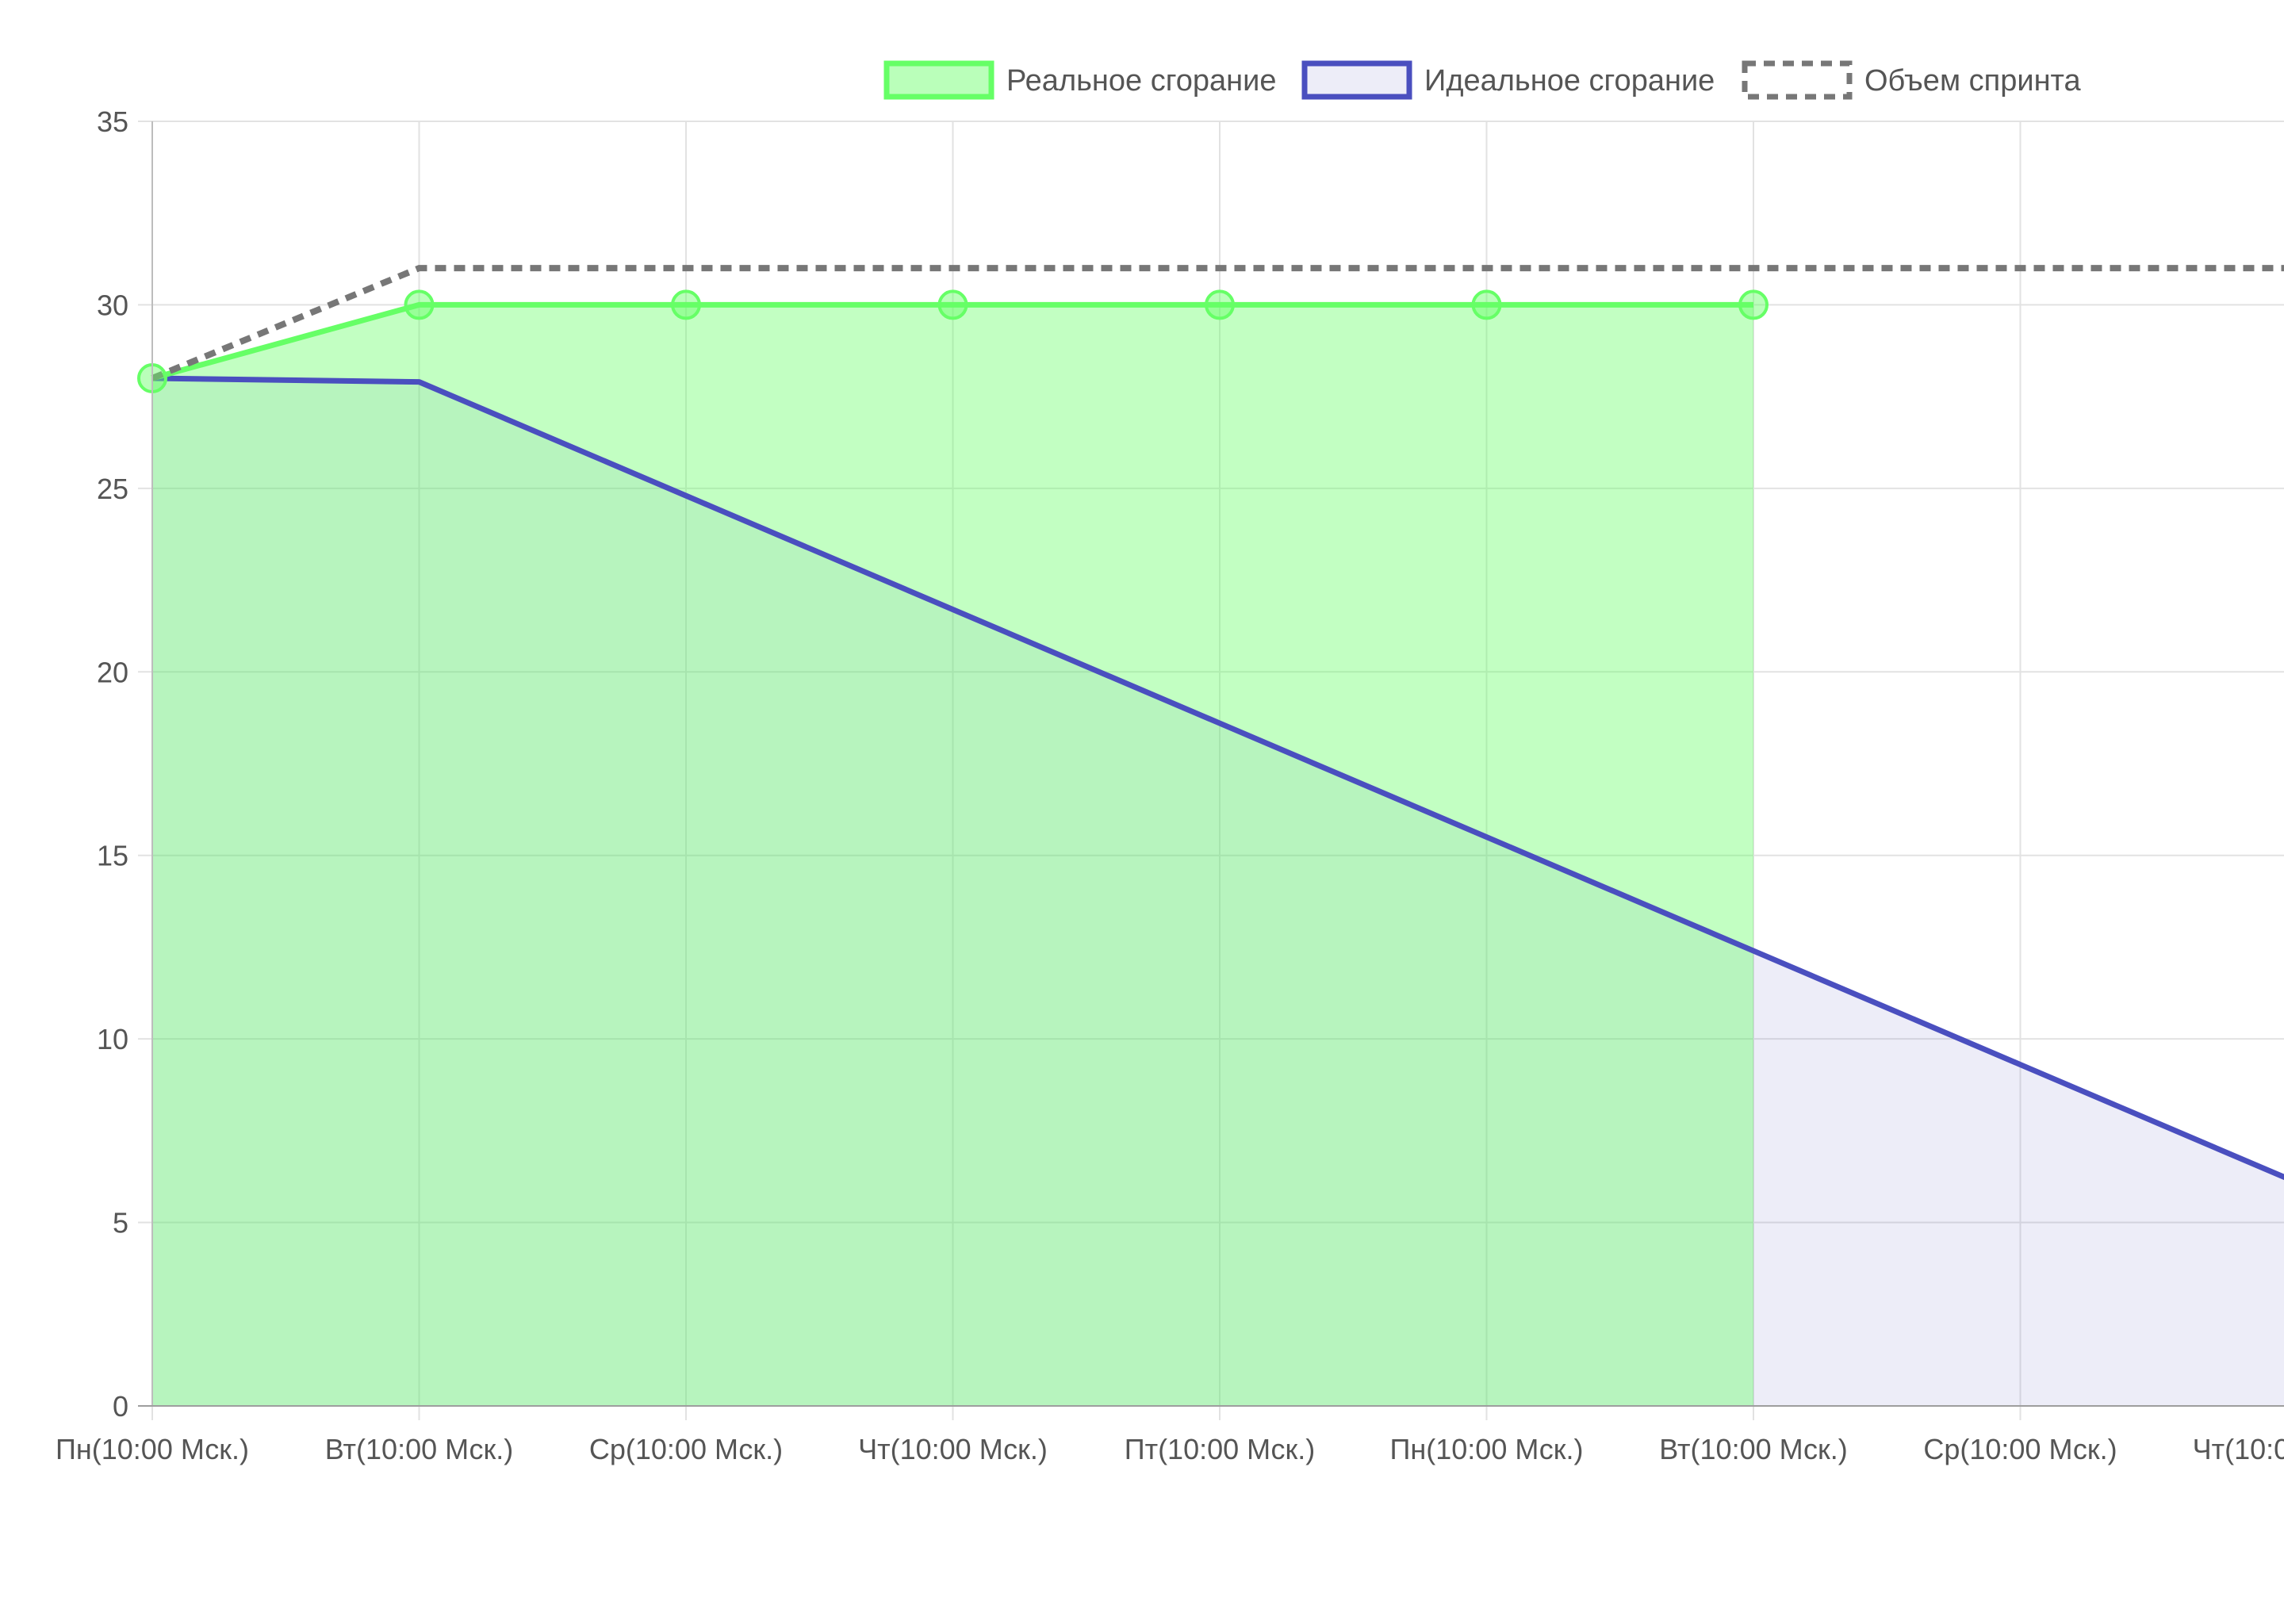 The height and width of the screenshot is (1624, 2284). What do you see at coordinates (1220, 1449) in the screenshot?
I see `x-tick-label: Пт(10:00 Мск.)` at bounding box center [1220, 1449].